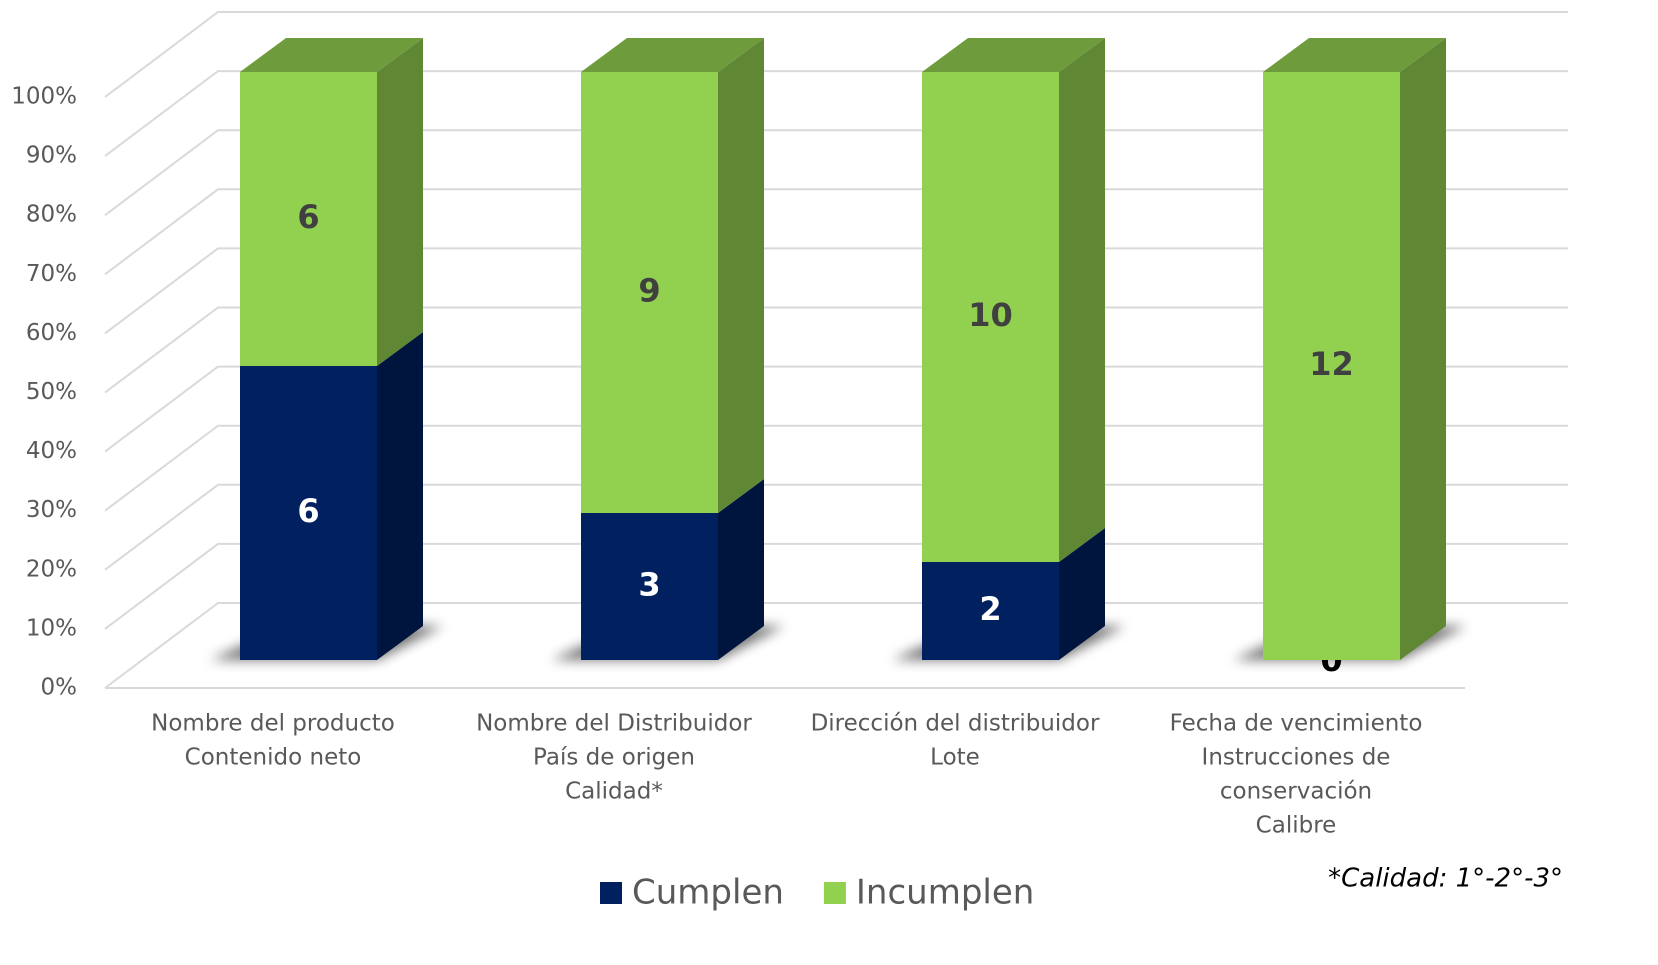  What do you see at coordinates (708, 893) in the screenshot?
I see `legend-label: Cumplen` at bounding box center [708, 893].